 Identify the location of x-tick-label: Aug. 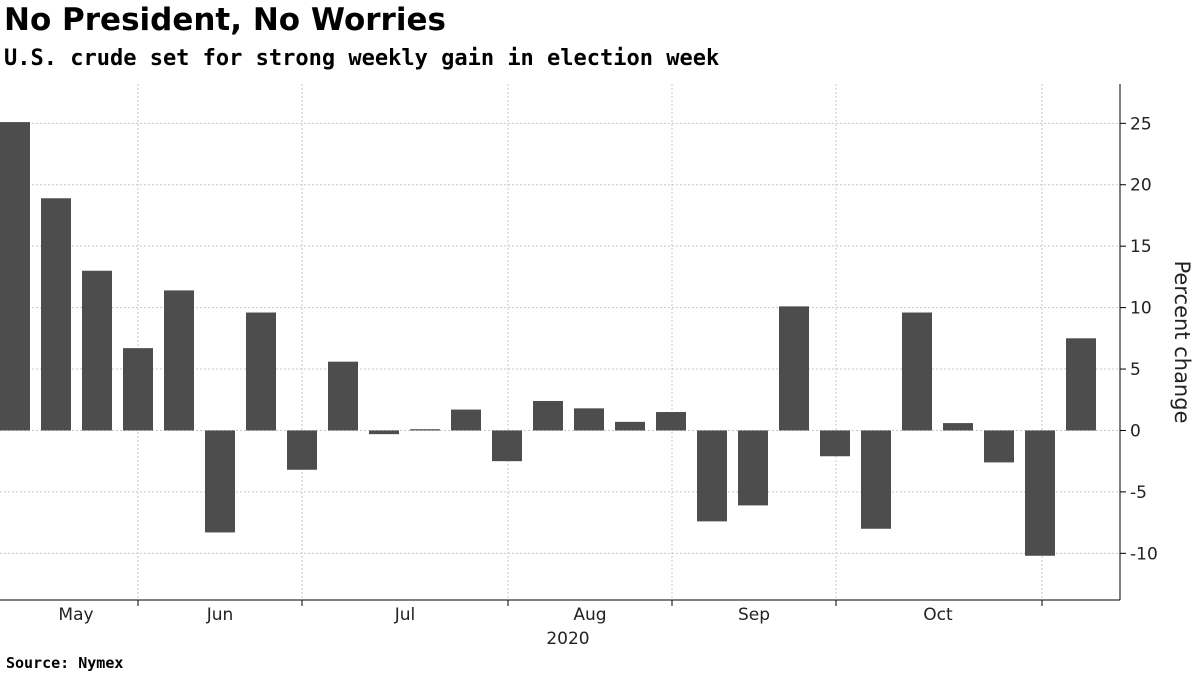
(589, 615).